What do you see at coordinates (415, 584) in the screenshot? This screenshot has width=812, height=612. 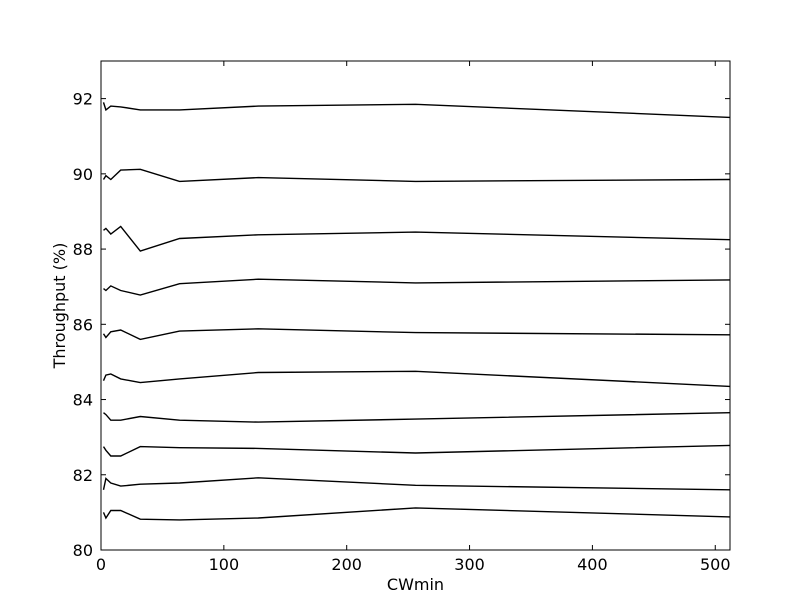 I see `x-axis-label: CWmin` at bounding box center [415, 584].